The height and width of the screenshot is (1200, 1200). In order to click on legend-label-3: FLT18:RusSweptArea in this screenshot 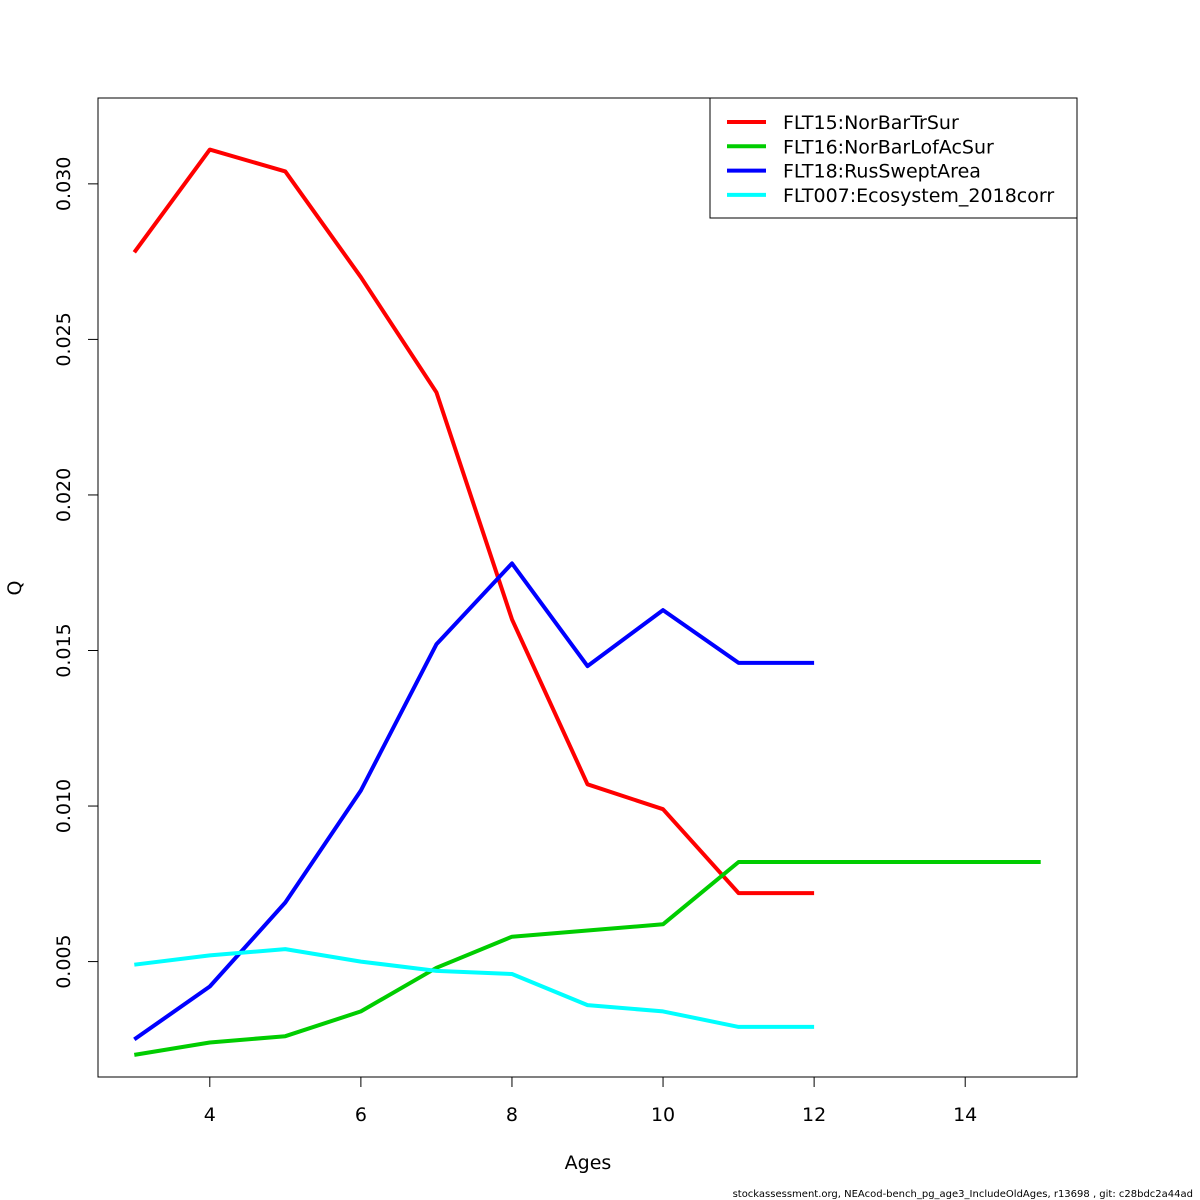, I will do `click(882, 172)`.